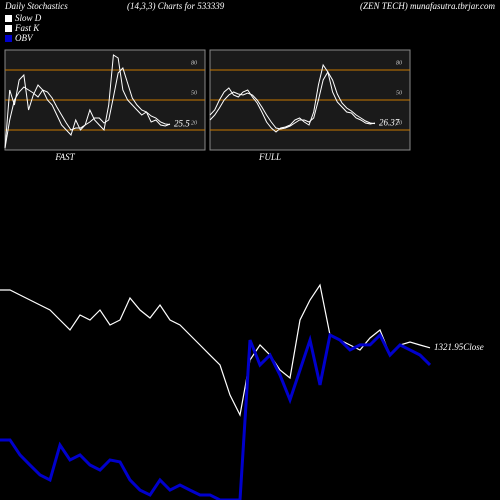 The width and height of the screenshot is (500, 500). Describe the element at coordinates (24, 38) in the screenshot. I see `legend-entry: OBV` at that location.